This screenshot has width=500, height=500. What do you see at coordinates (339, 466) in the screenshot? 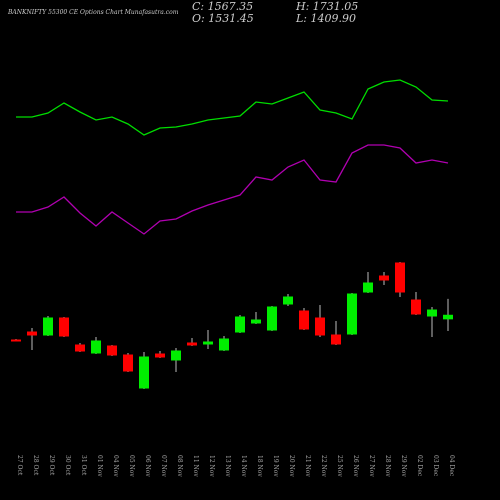
I see `x-tick-label: 25 Nov` at bounding box center [339, 466].